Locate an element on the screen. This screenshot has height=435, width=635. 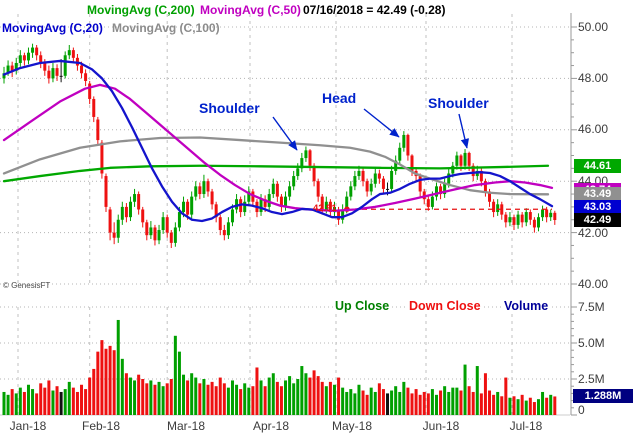
legend-ma100: MovingAvg (C,100) is located at coordinates (166, 28).